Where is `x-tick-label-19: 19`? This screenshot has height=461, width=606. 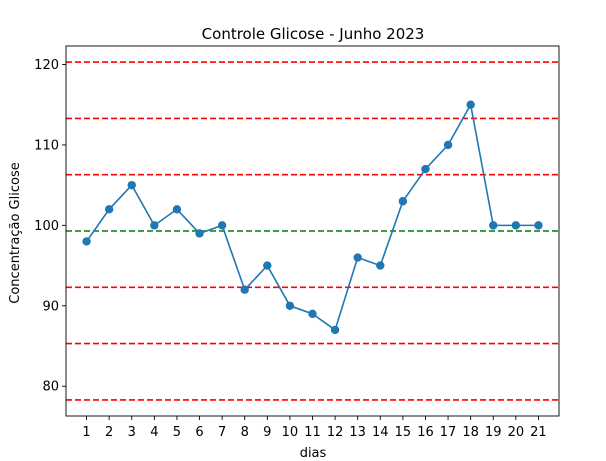
x-tick-label-19: 19 is located at coordinates (493, 432).